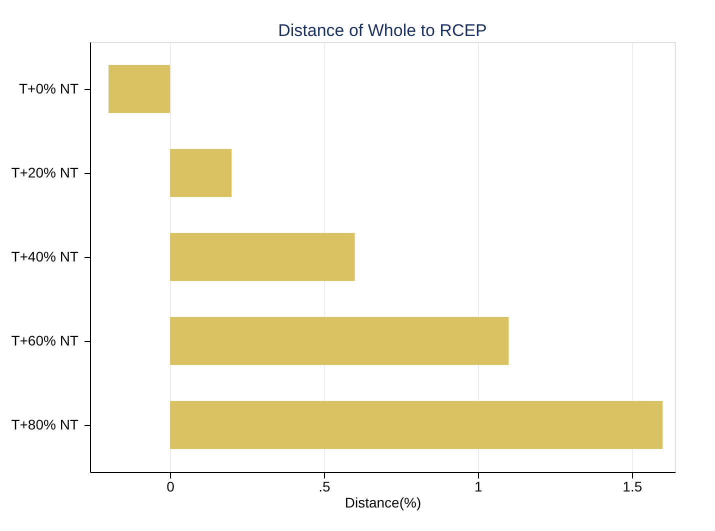 This screenshot has width=715, height=531. What do you see at coordinates (382, 30) in the screenshot?
I see `chart-title: Distance of Whole to RCEP` at bounding box center [382, 30].